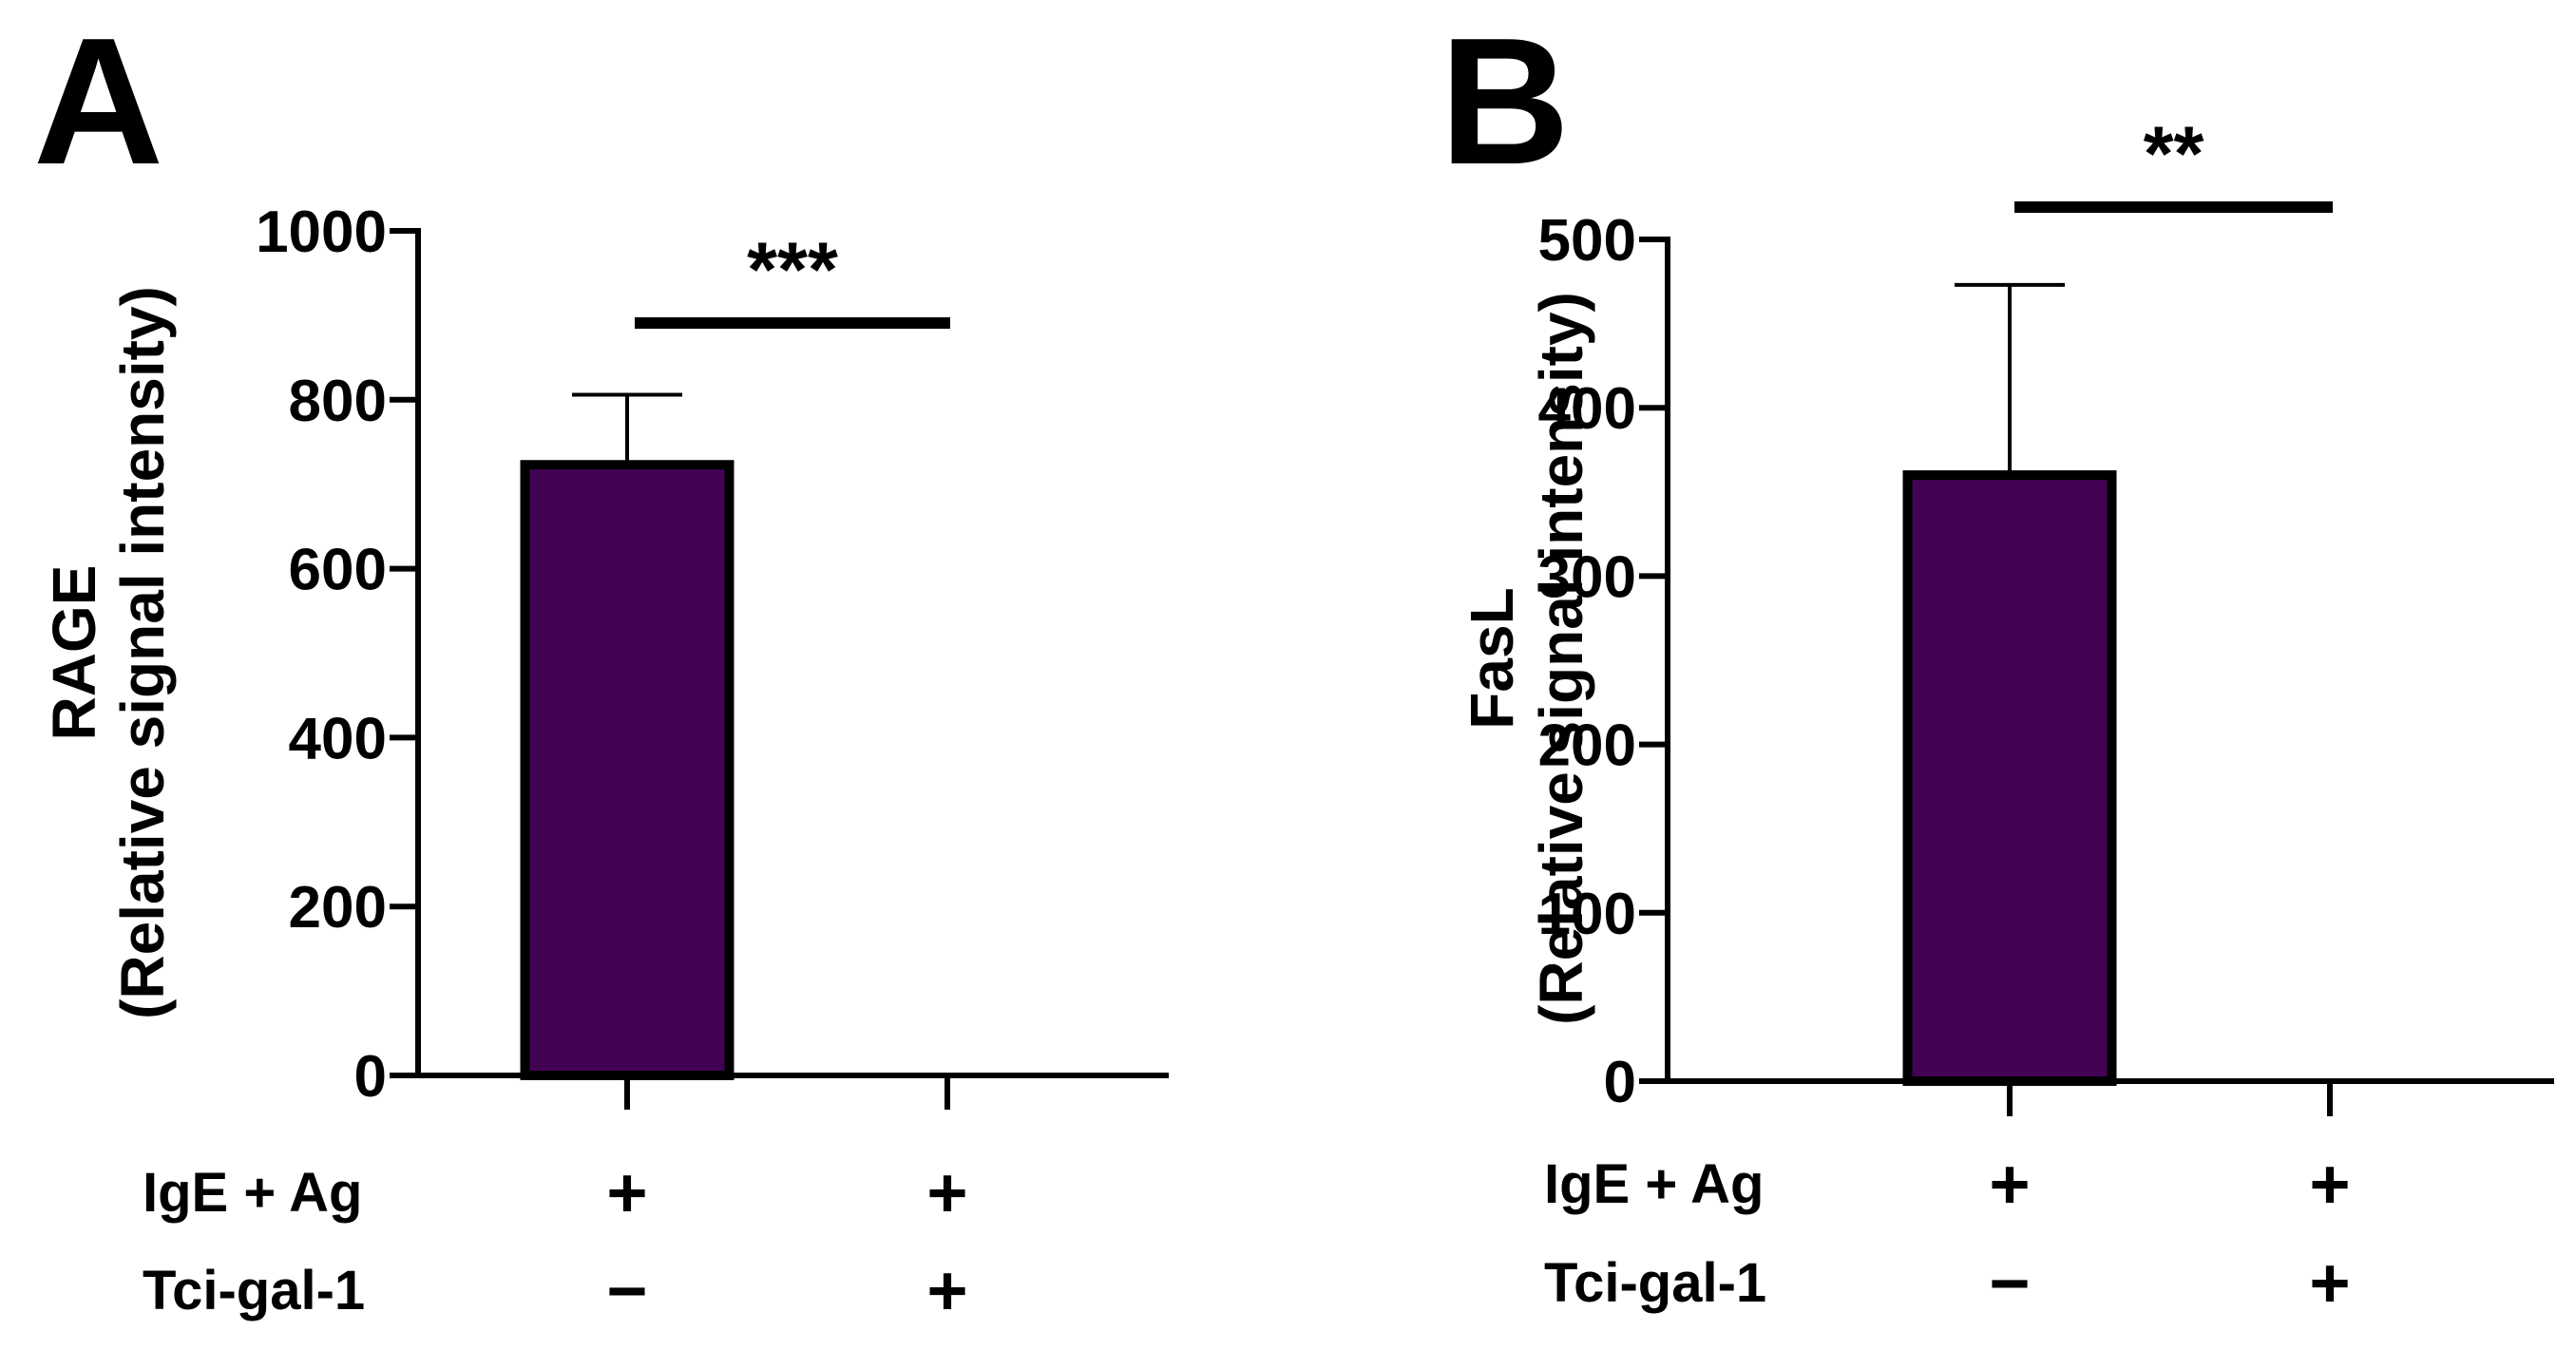 The image size is (2576, 1369). What do you see at coordinates (1587, 577) in the screenshot?
I see `y-tick-label: 300` at bounding box center [1587, 577].